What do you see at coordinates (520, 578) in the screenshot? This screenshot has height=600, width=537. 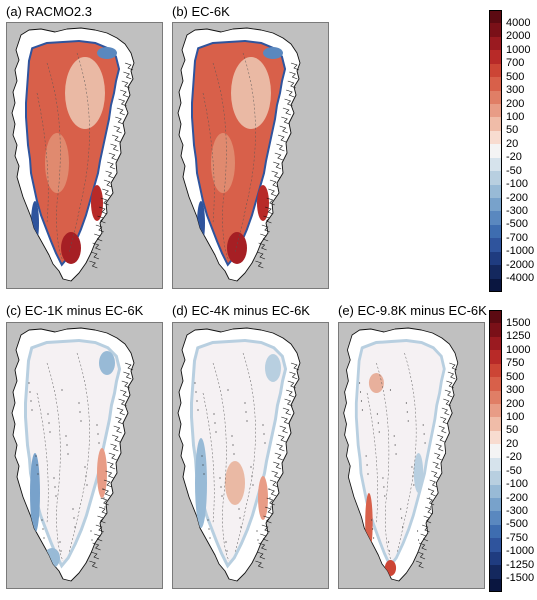 I see `colorbar-tick-label: -1500` at bounding box center [520, 578].